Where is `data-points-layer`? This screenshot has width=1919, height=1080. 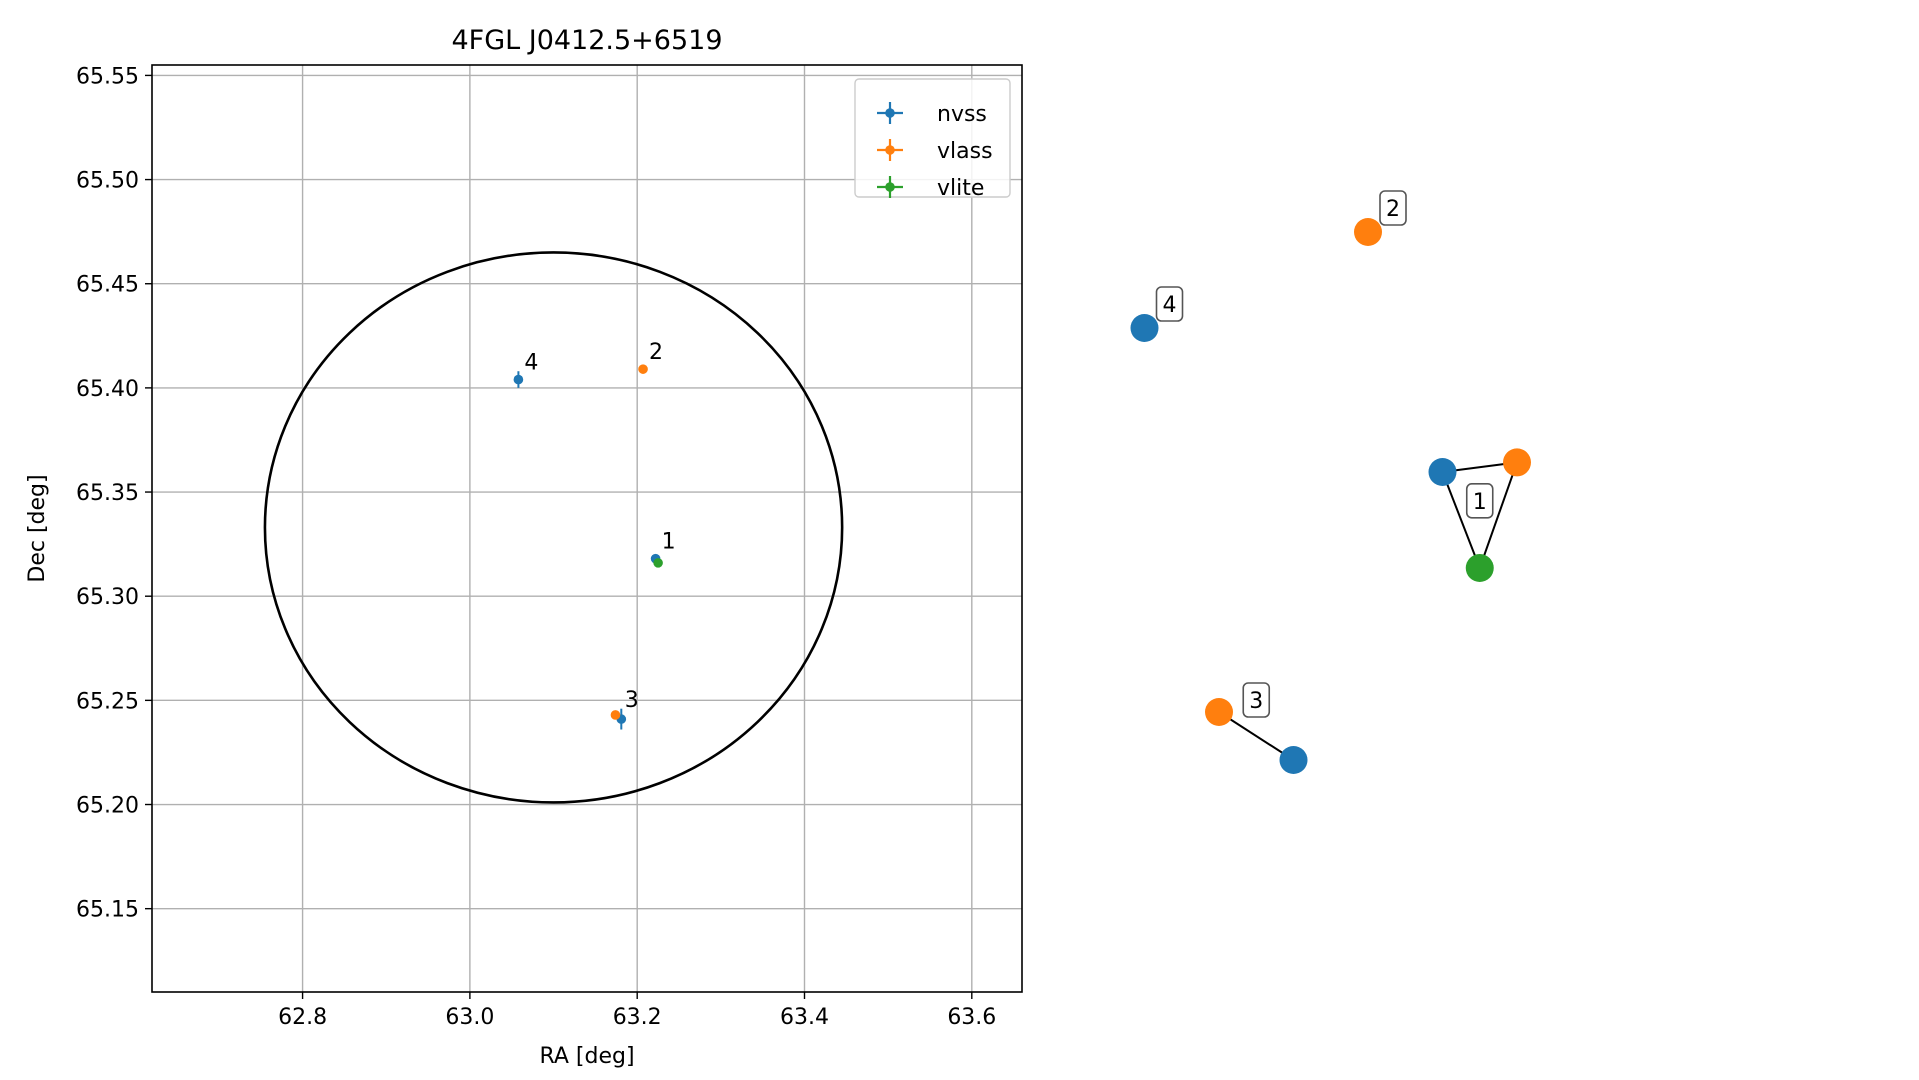
data-points-layer is located at coordinates (588, 547).